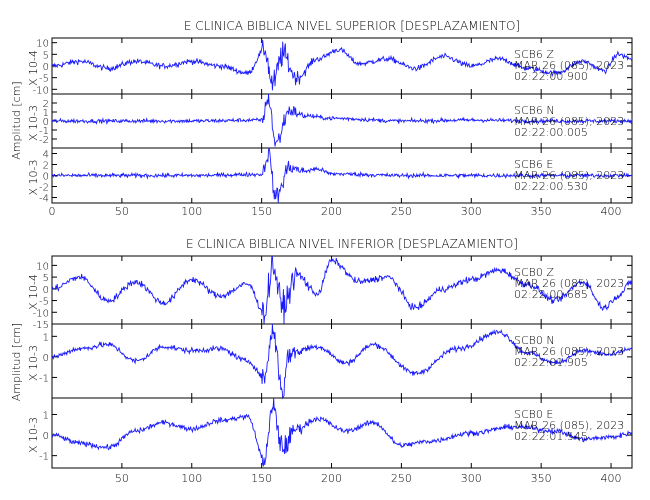 The image size is (650, 500). Describe the element at coordinates (551, 436) in the screenshot. I see `start-time-label: 02:22:01.545` at that location.